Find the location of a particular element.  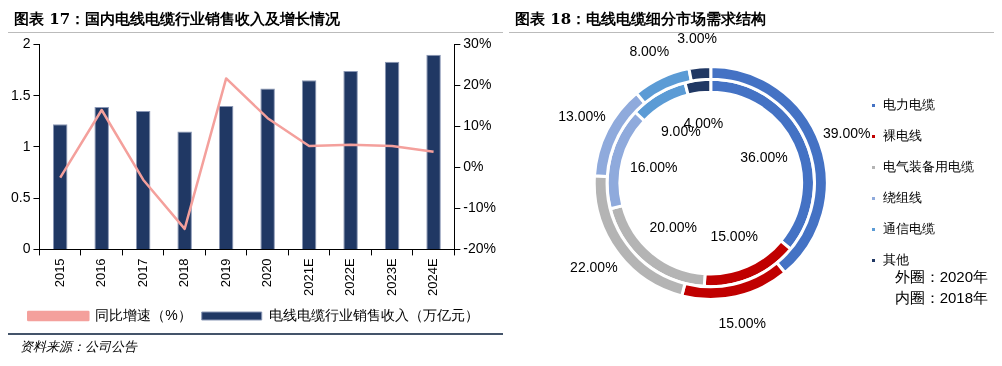

data-label: 36.00% is located at coordinates (764, 156).